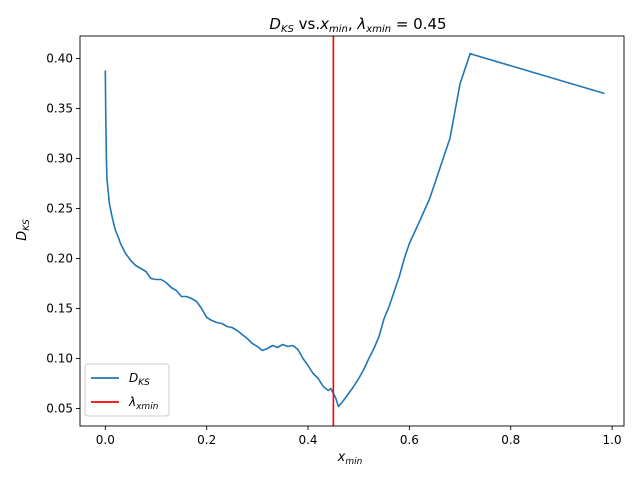 The width and height of the screenshot is (640, 480). Describe the element at coordinates (307, 440) in the screenshot. I see `x-tick-label: 0.4` at that location.